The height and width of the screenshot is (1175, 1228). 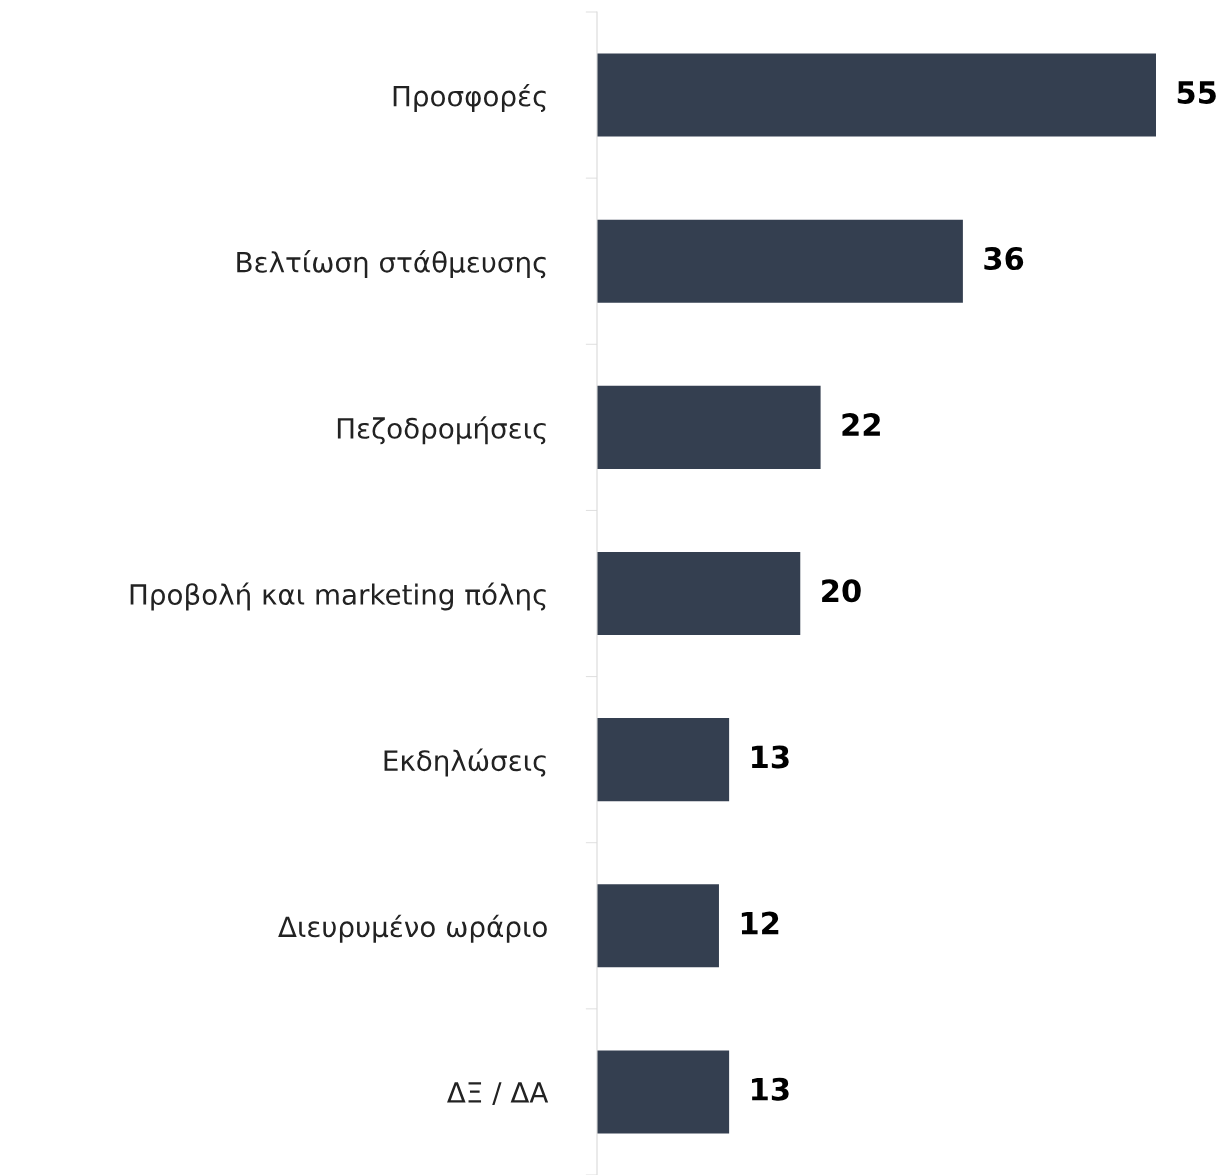 What do you see at coordinates (841, 591) in the screenshot?
I see `data-label: 20` at bounding box center [841, 591].